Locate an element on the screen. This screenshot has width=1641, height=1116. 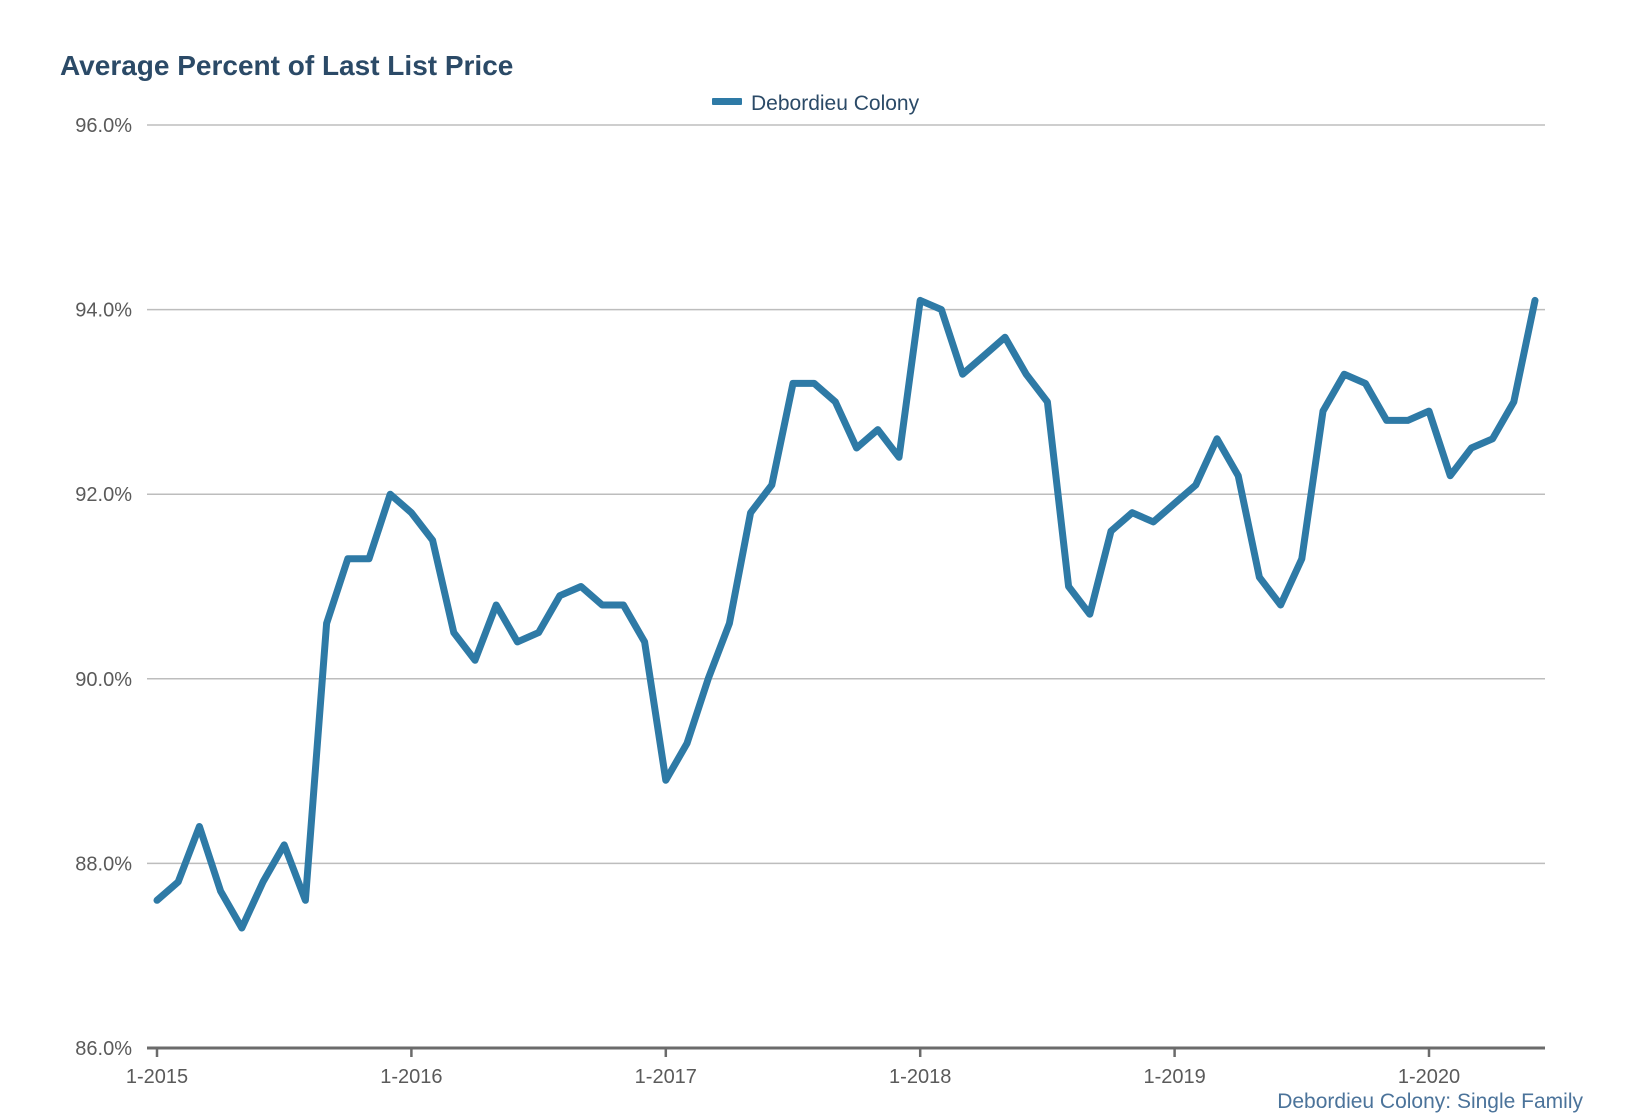
y-tick-label: 88.0% is located at coordinates (103, 864).